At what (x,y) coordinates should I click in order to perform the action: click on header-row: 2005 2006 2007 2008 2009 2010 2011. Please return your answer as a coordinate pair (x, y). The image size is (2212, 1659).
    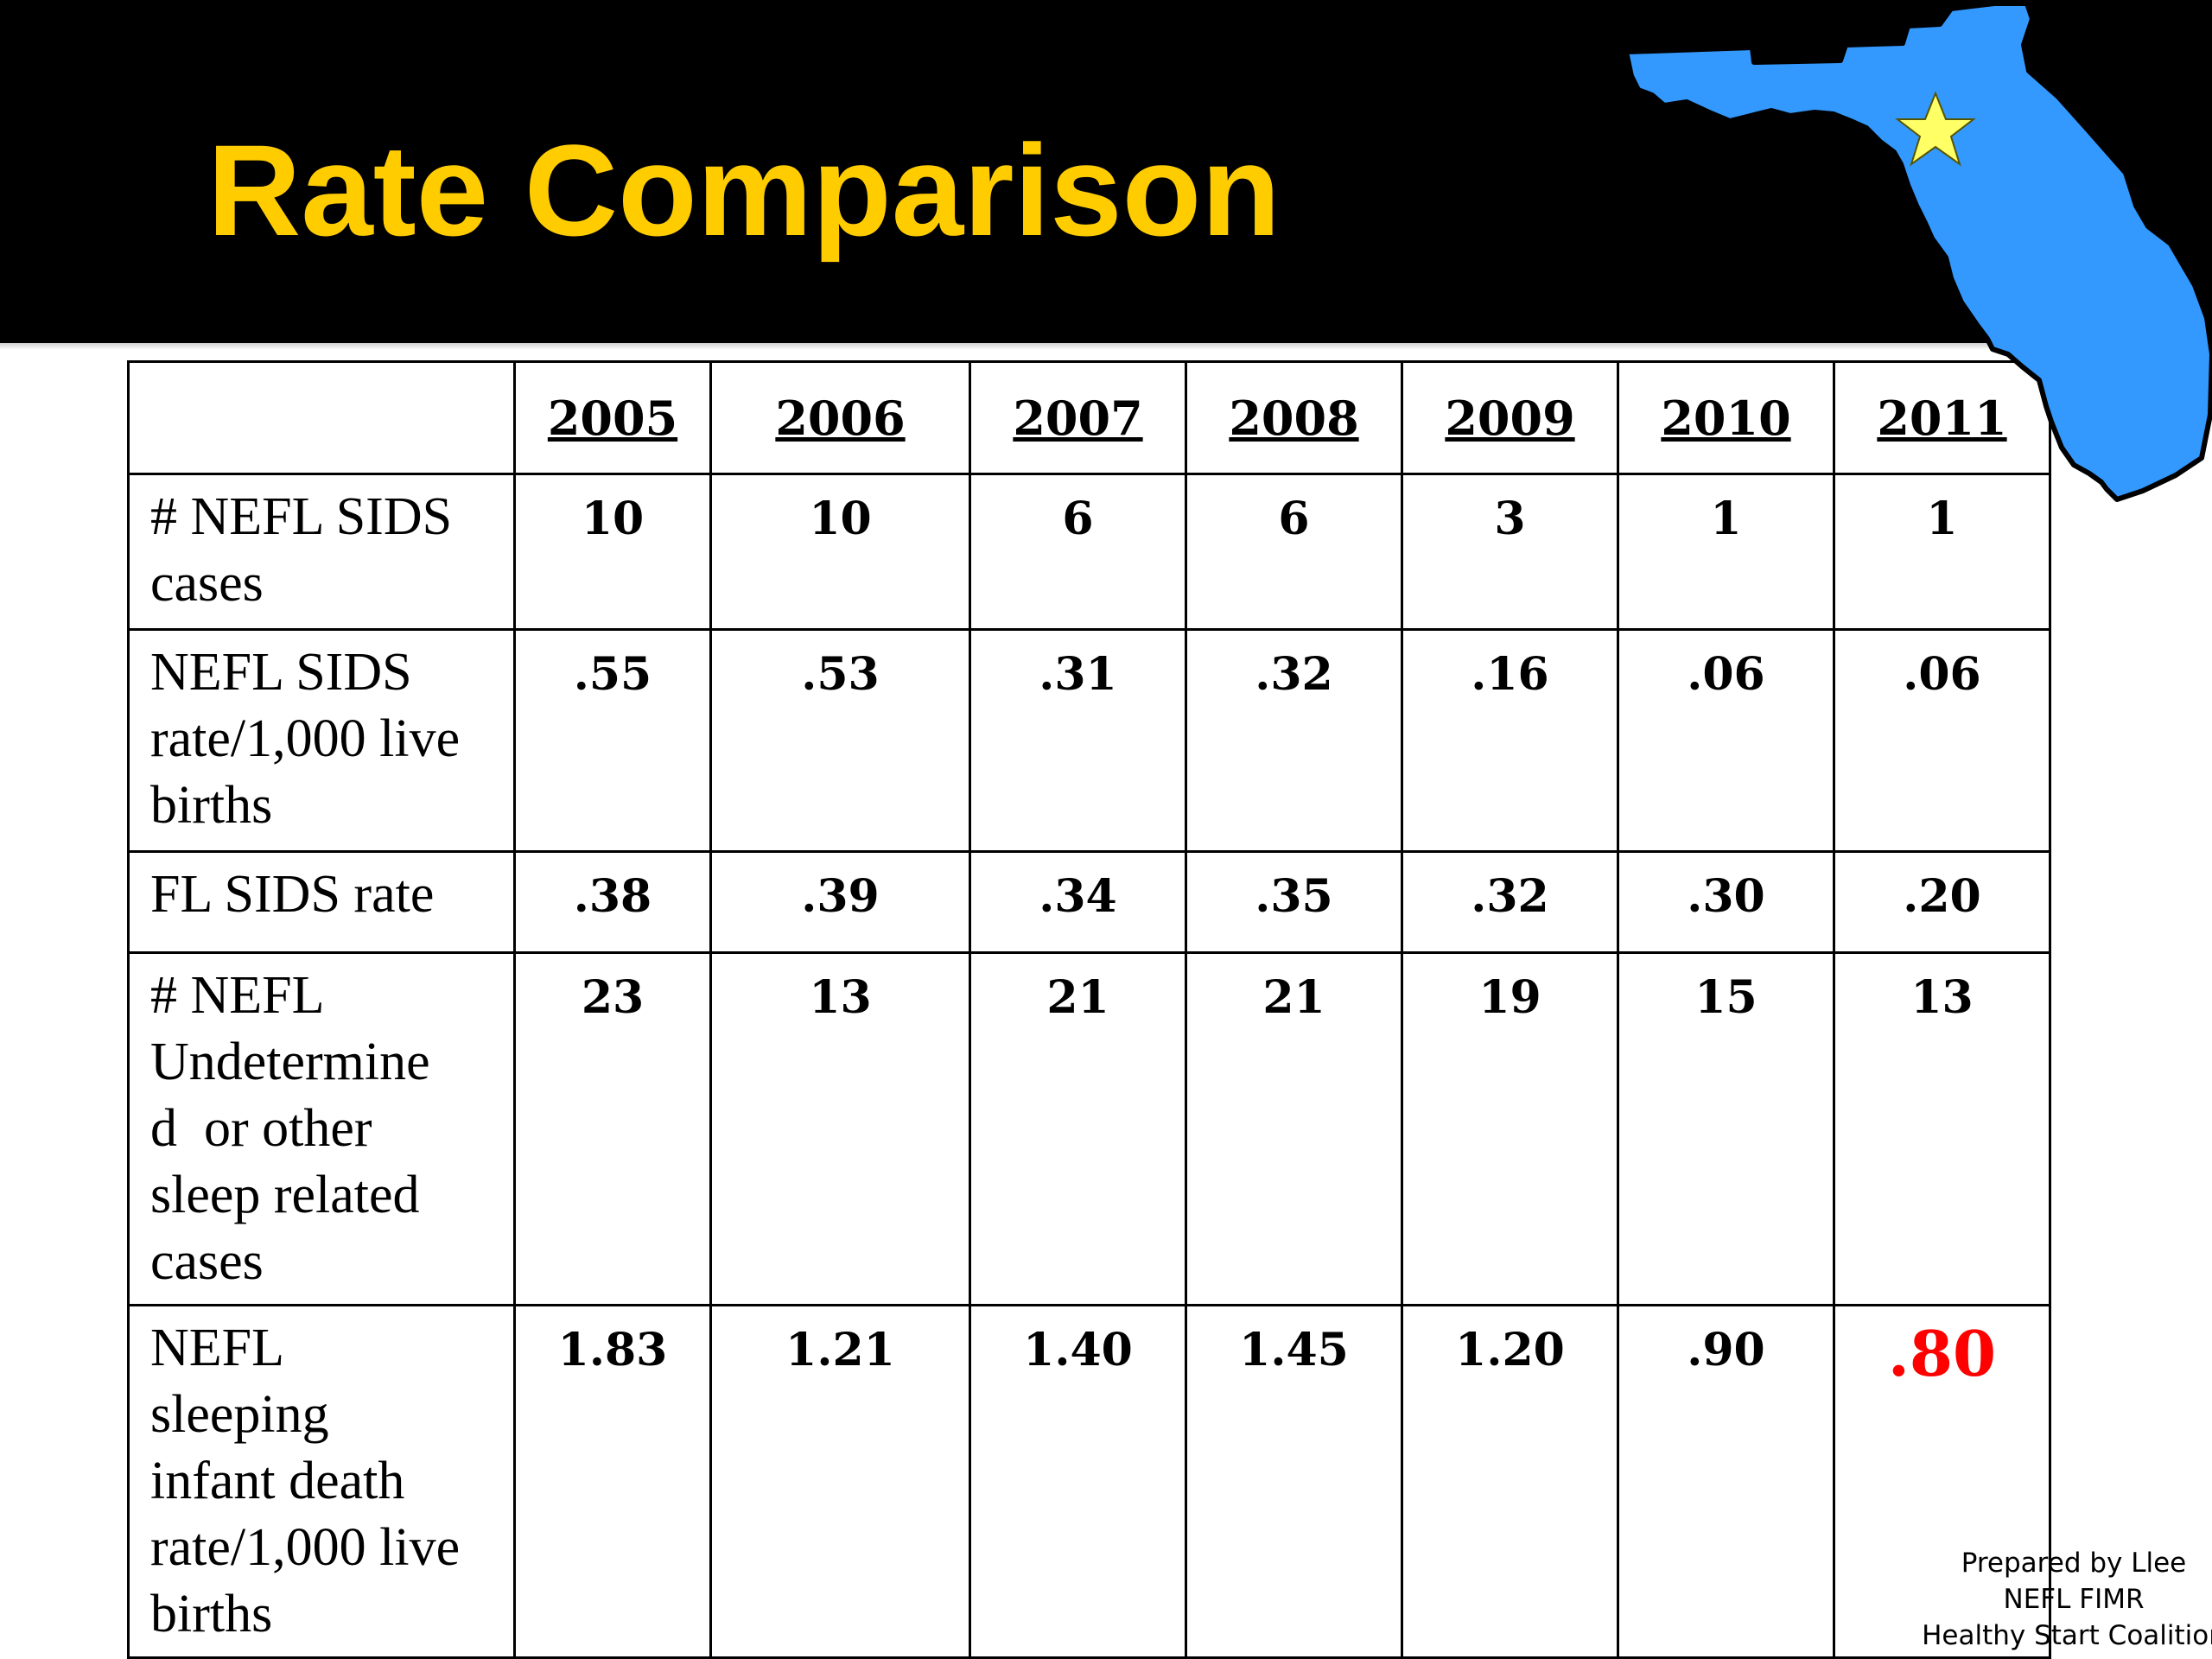
    Looking at the image, I should click on (1089, 417).